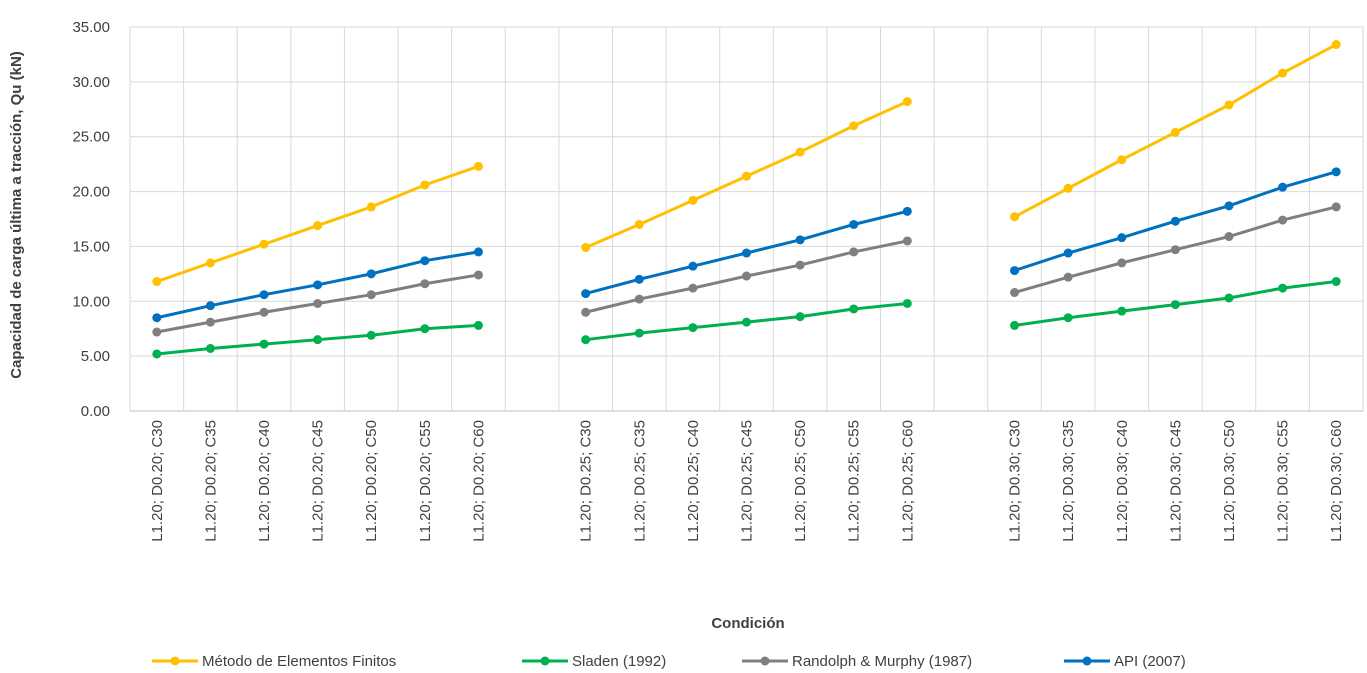 The height and width of the screenshot is (673, 1367). I want to click on y-tick-label: 30.00, so click(91, 82).